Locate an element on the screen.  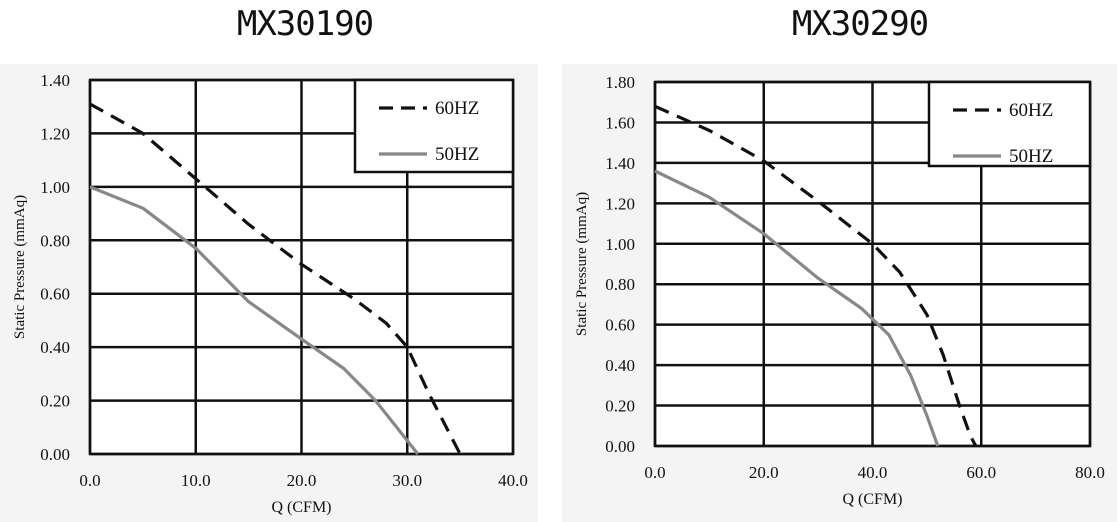
x-tick-label: 60.0 is located at coordinates (981, 472).